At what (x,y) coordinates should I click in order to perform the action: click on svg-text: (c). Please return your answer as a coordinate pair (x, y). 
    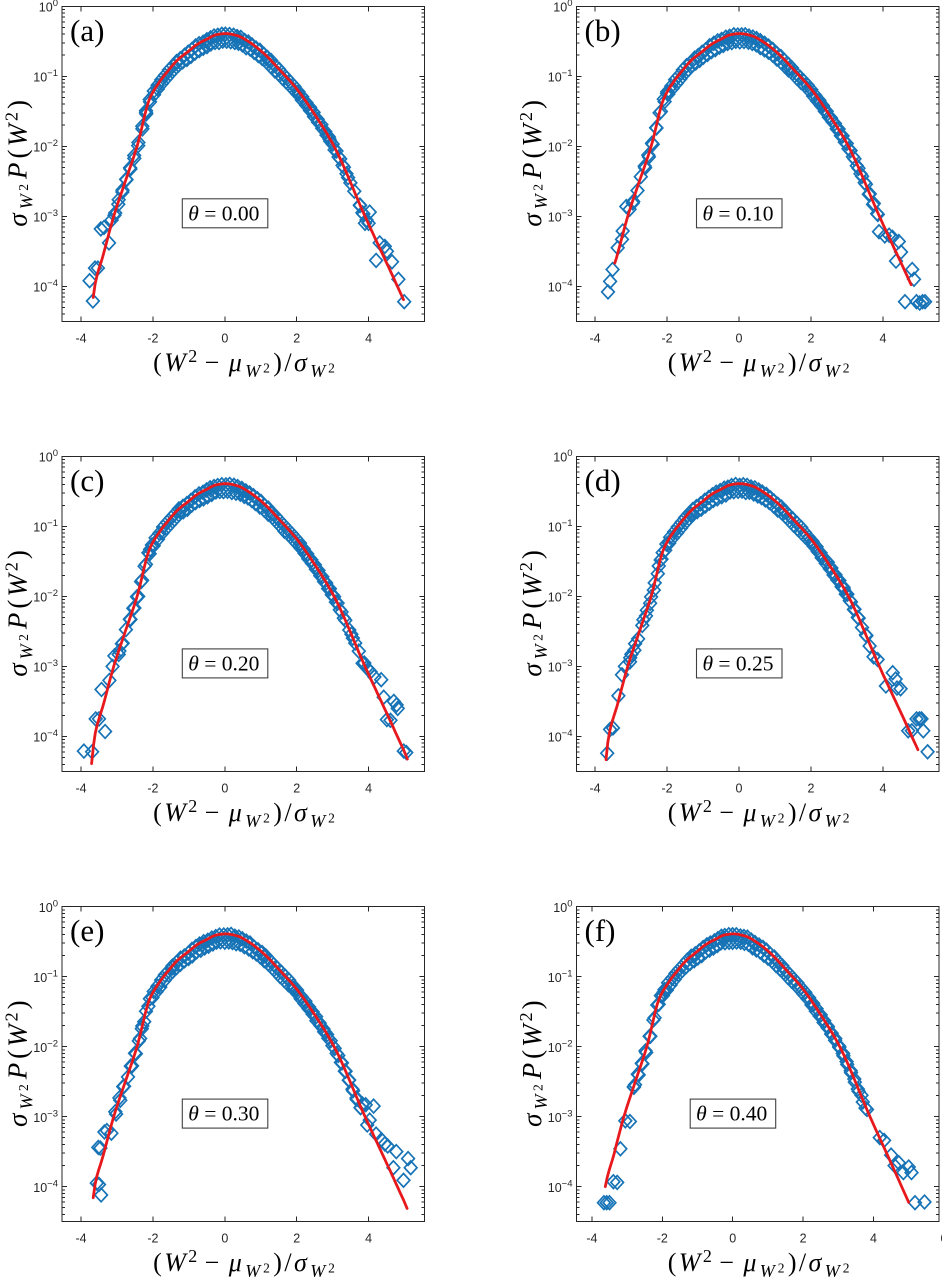
    Looking at the image, I should click on (87, 480).